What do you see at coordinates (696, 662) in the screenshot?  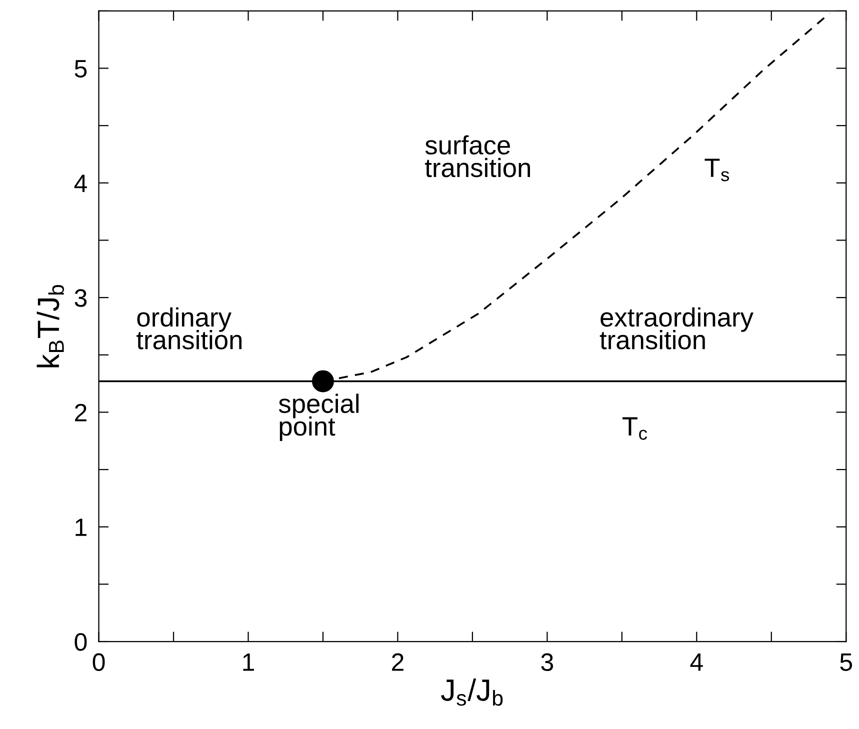 I see `x-tick-label: 4` at bounding box center [696, 662].